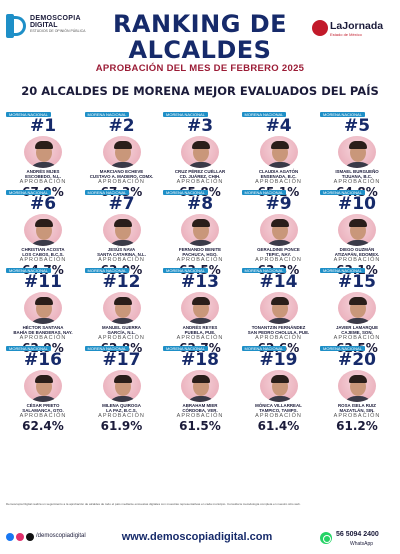 This screenshot has width=400, height=554. Describe the element at coordinates (197, 537) in the screenshot. I see `website-link: www.demoscopiadigital.com` at that location.